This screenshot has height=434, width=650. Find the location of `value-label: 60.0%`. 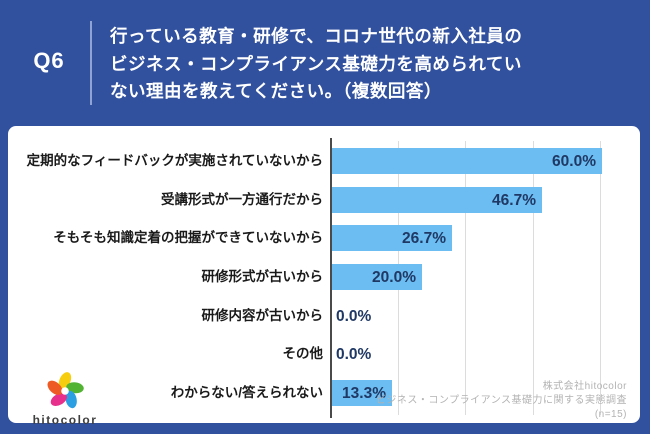

value-label: 60.0% is located at coordinates (574, 161).